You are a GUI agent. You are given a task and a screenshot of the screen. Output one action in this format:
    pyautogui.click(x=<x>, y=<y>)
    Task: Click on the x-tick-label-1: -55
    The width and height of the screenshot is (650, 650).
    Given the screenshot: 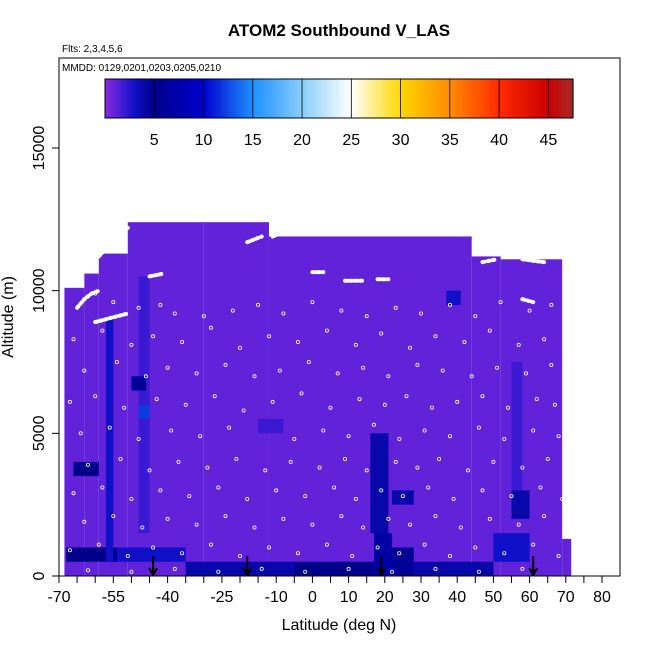 What is the action you would take?
    pyautogui.click(x=113, y=597)
    